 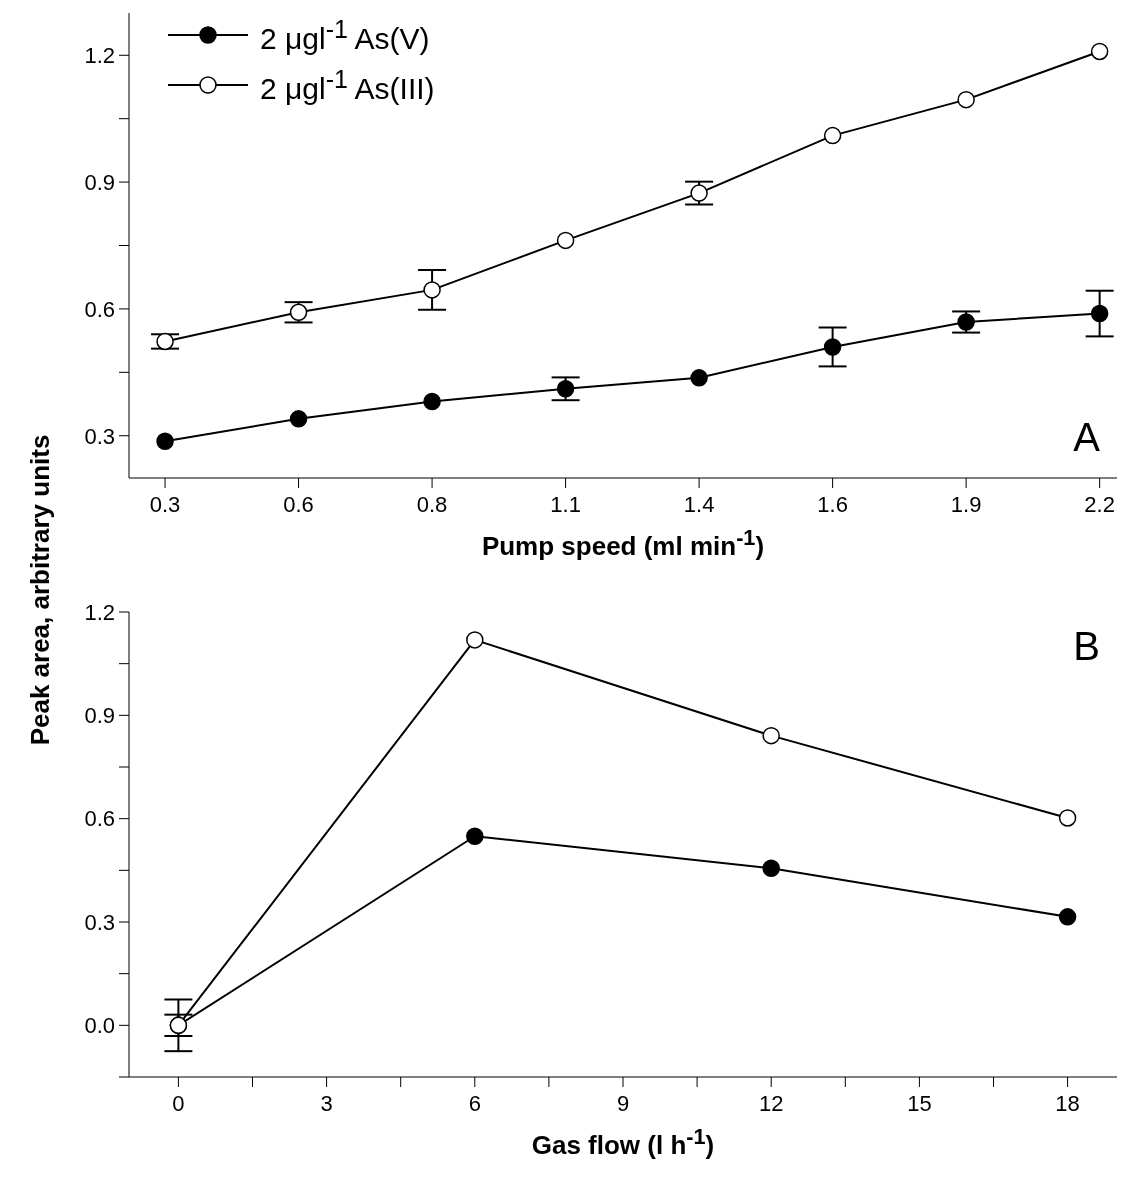 I want to click on x-axis-title: Pump speed (ml min$^{-1}$), so click(x=623, y=543).